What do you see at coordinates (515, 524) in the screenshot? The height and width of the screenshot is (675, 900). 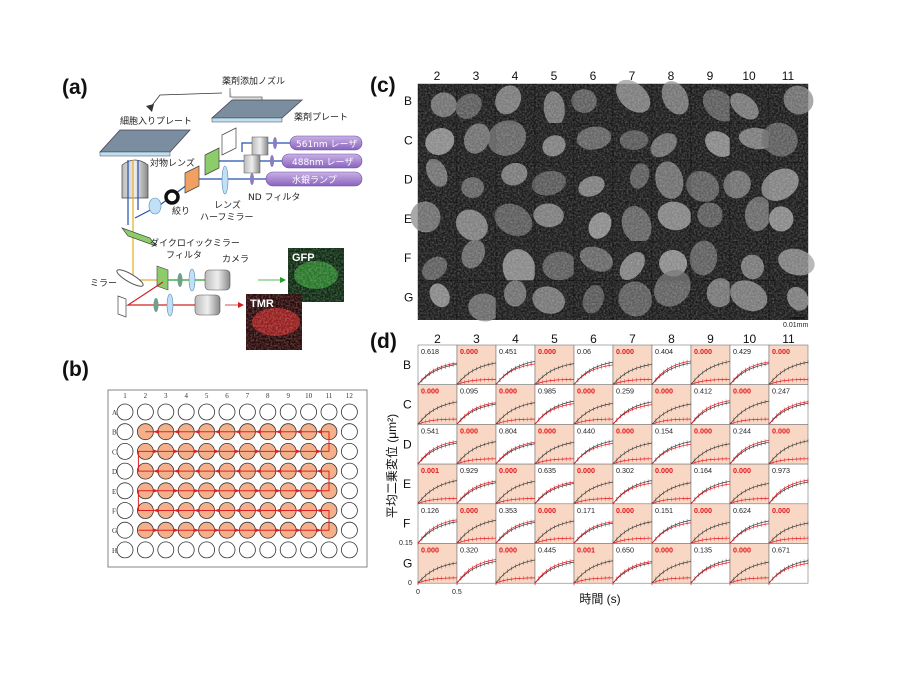 I see `msd-subplot: 0.353` at bounding box center [515, 524].